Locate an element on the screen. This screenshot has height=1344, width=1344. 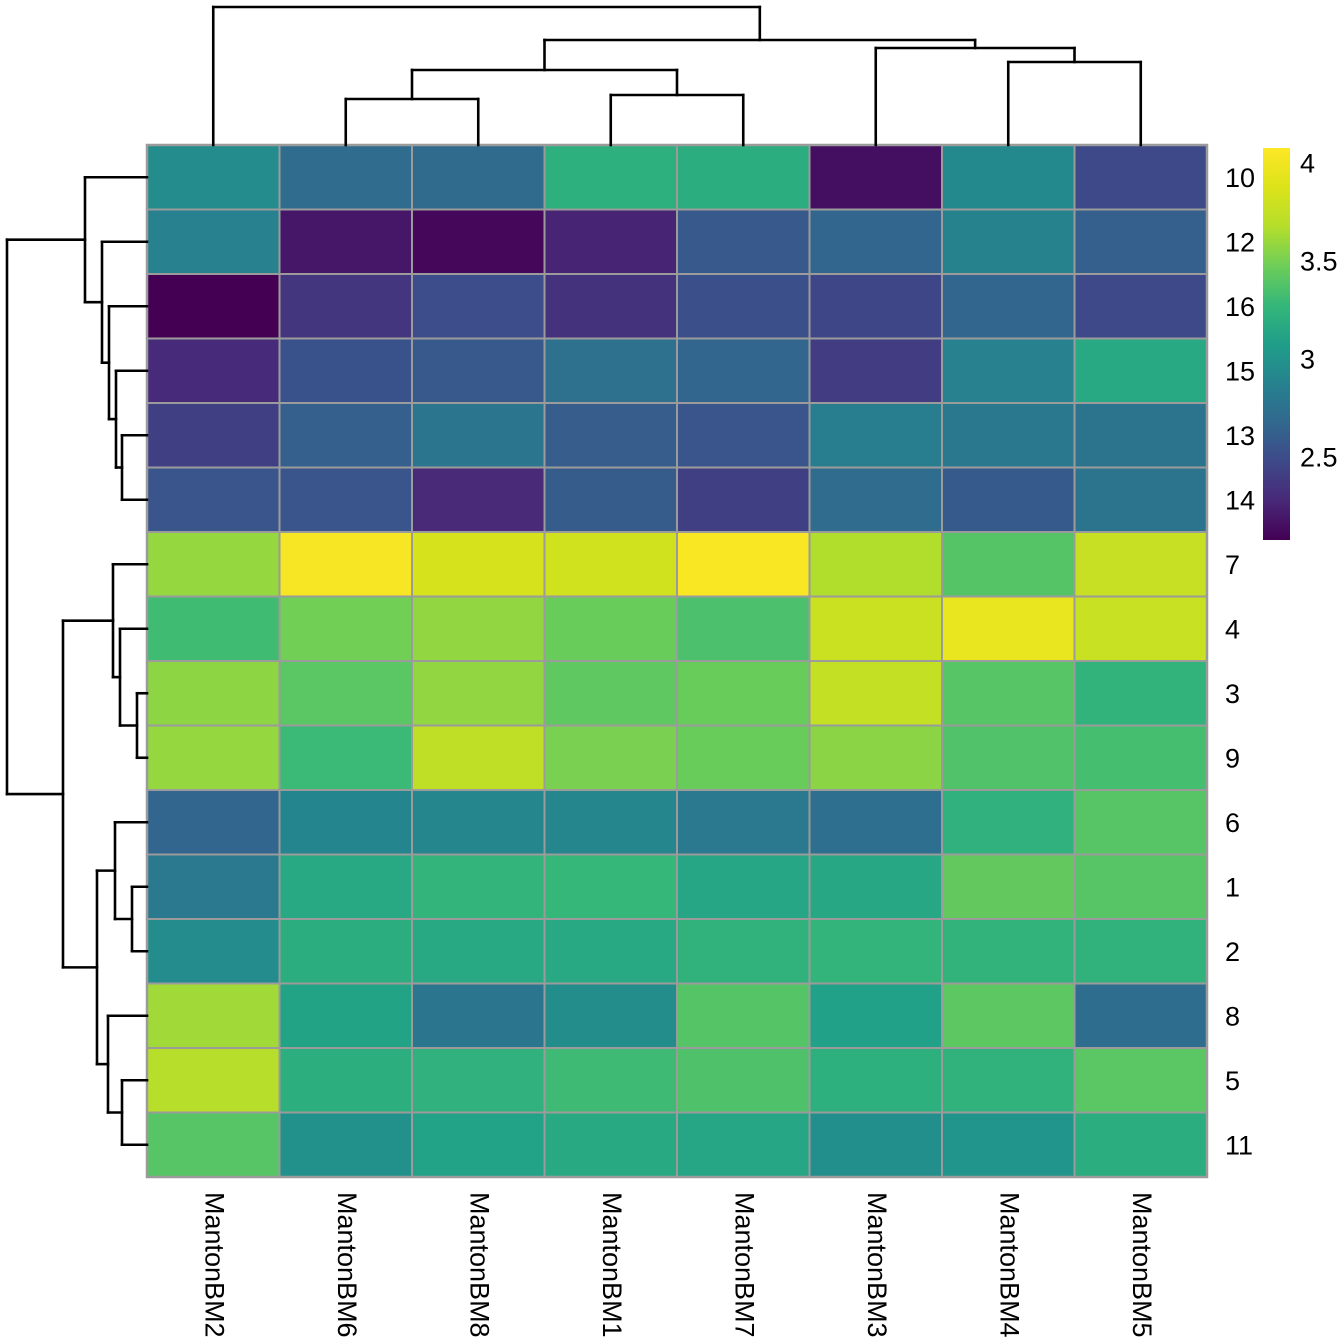
colorbar-tick-label: 2.5 is located at coordinates (1319, 458).